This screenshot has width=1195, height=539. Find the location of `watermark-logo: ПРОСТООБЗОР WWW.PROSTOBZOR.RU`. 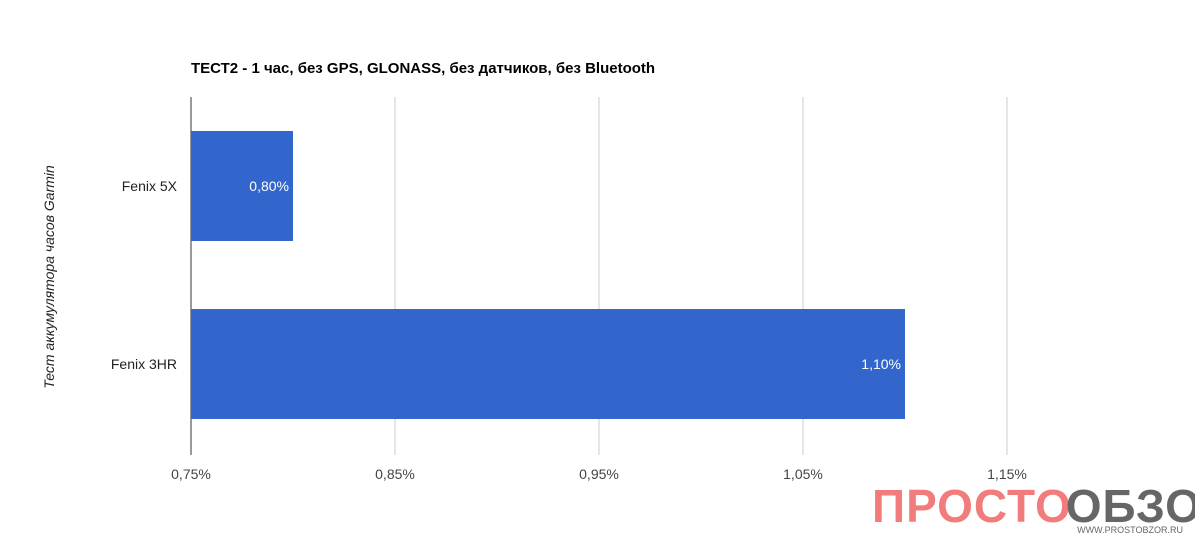

watermark-logo: ПРОСТООБЗОР WWW.PROSTOBZOR.RU is located at coordinates (1033, 507).